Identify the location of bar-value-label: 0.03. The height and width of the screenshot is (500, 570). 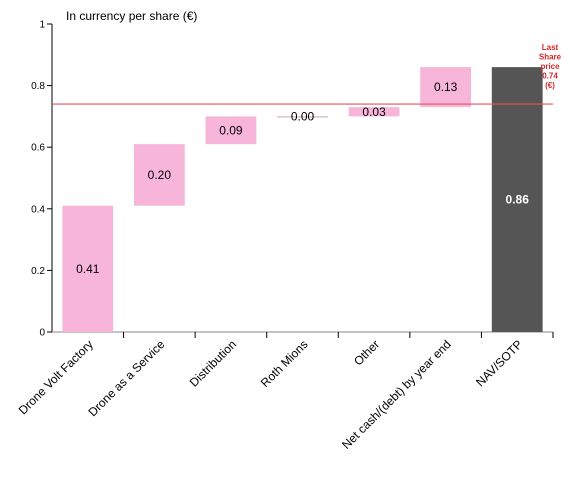
(374, 112).